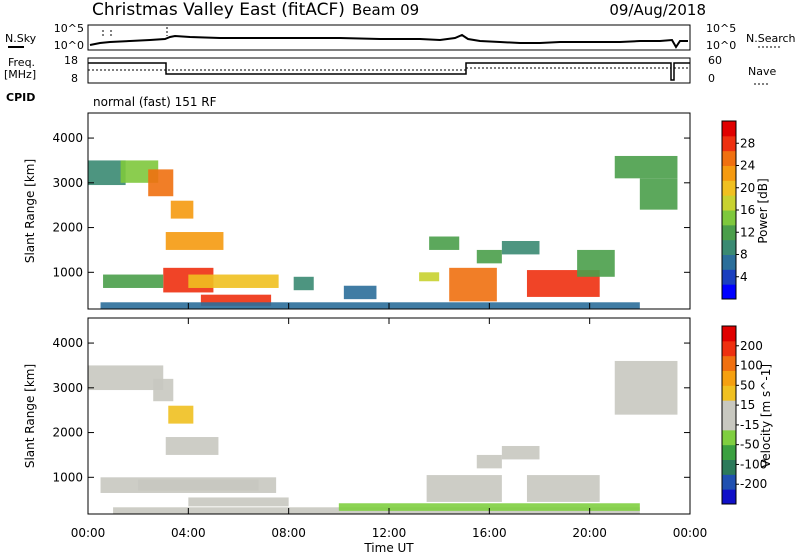 The width and height of the screenshot is (800, 554). I want to click on velocity-colorbar-tick-label: -15, so click(750, 425).